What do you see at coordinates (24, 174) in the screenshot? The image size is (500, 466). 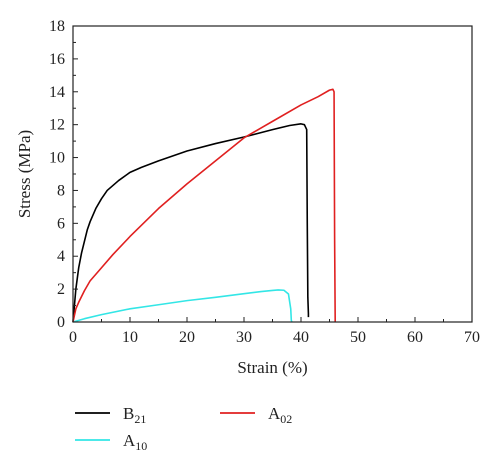 I see `y-axis-label: Stress (MPa)` at bounding box center [24, 174].